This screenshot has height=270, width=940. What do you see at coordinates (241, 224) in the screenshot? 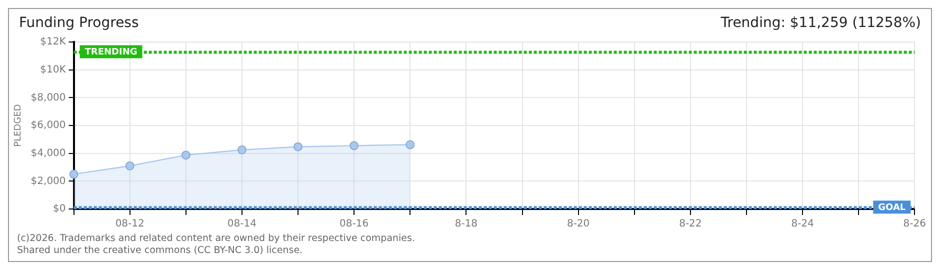
I see `x-tick-label: 08-14` at bounding box center [241, 224].